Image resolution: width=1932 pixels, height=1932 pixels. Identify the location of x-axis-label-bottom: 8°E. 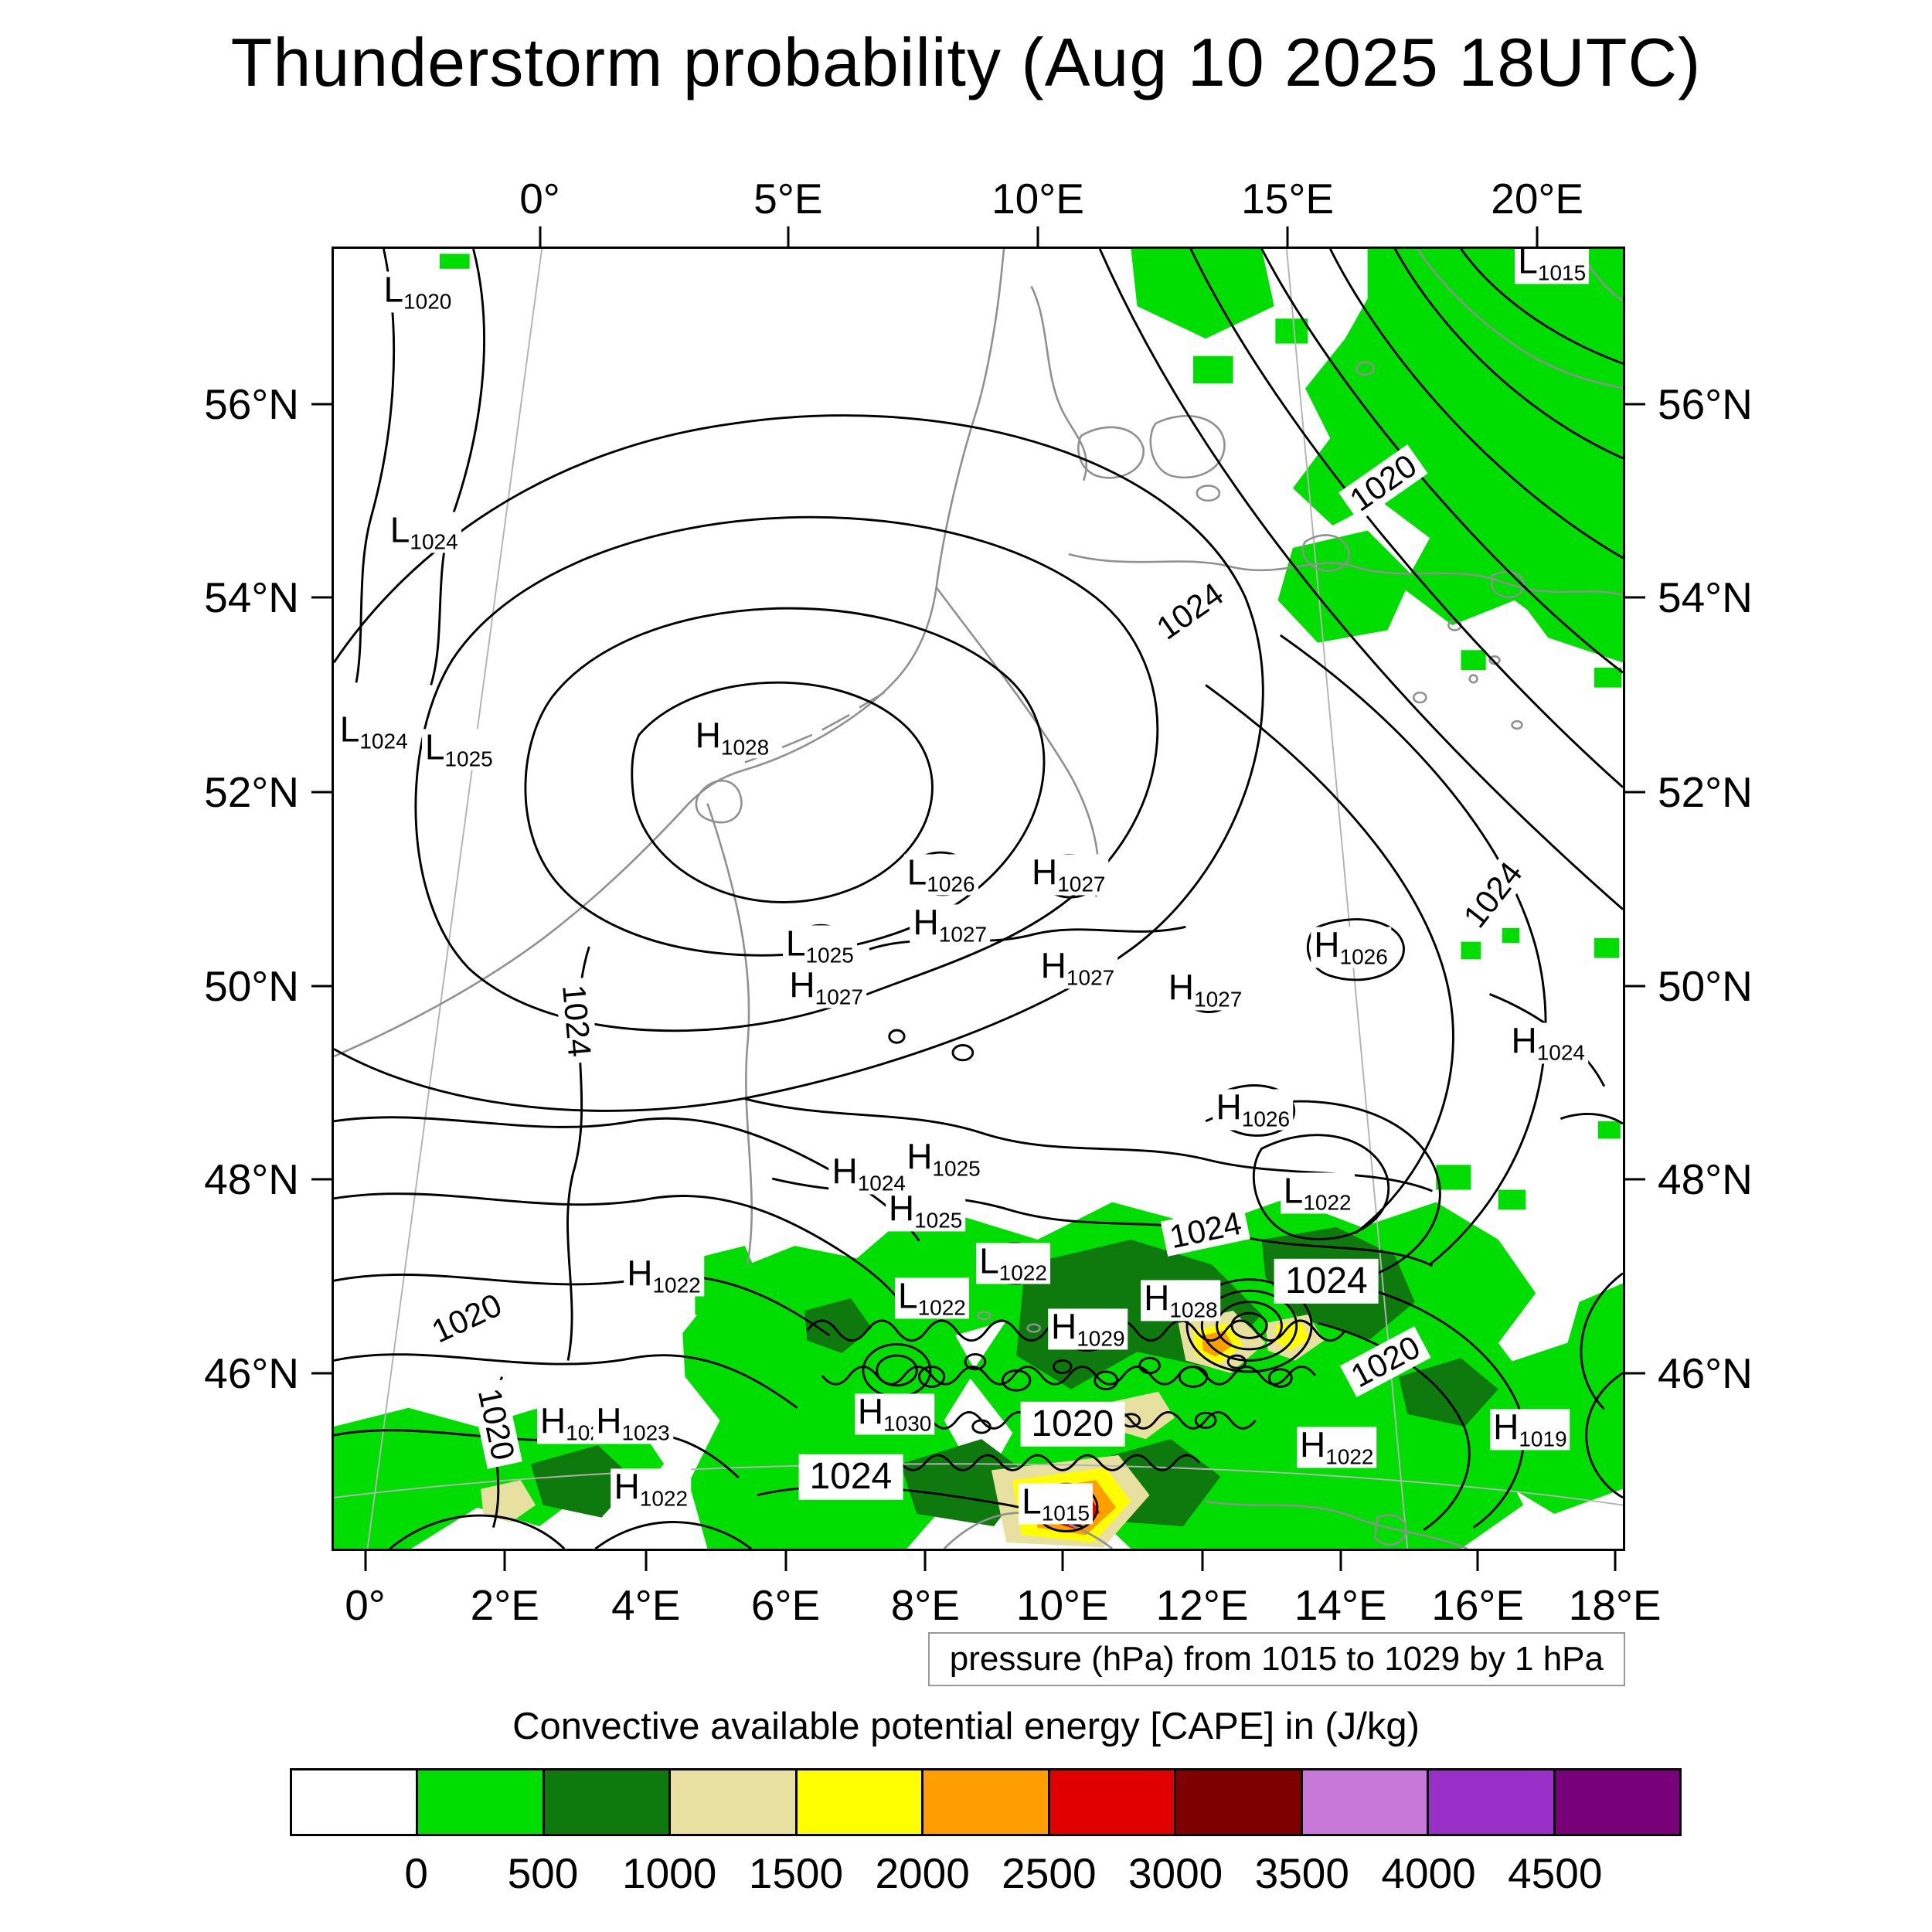
(925, 1605).